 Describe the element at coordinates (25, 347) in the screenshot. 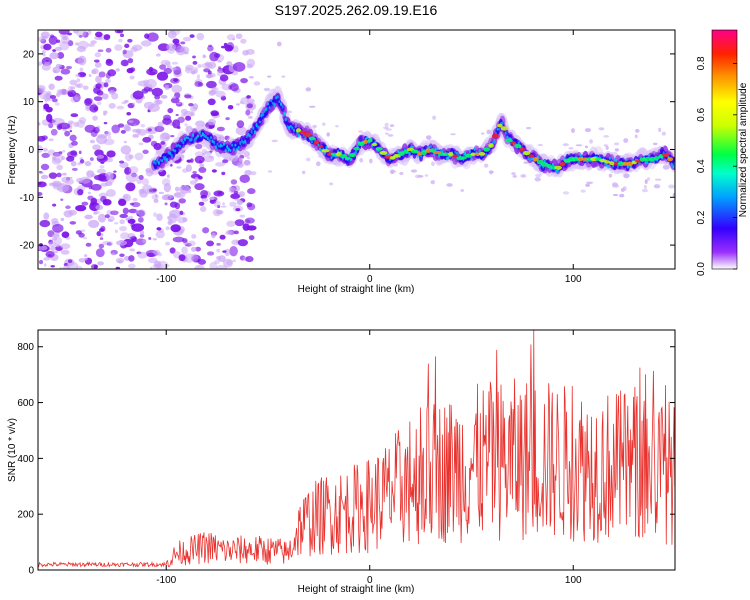

I see `y-tick-label: 800` at that location.